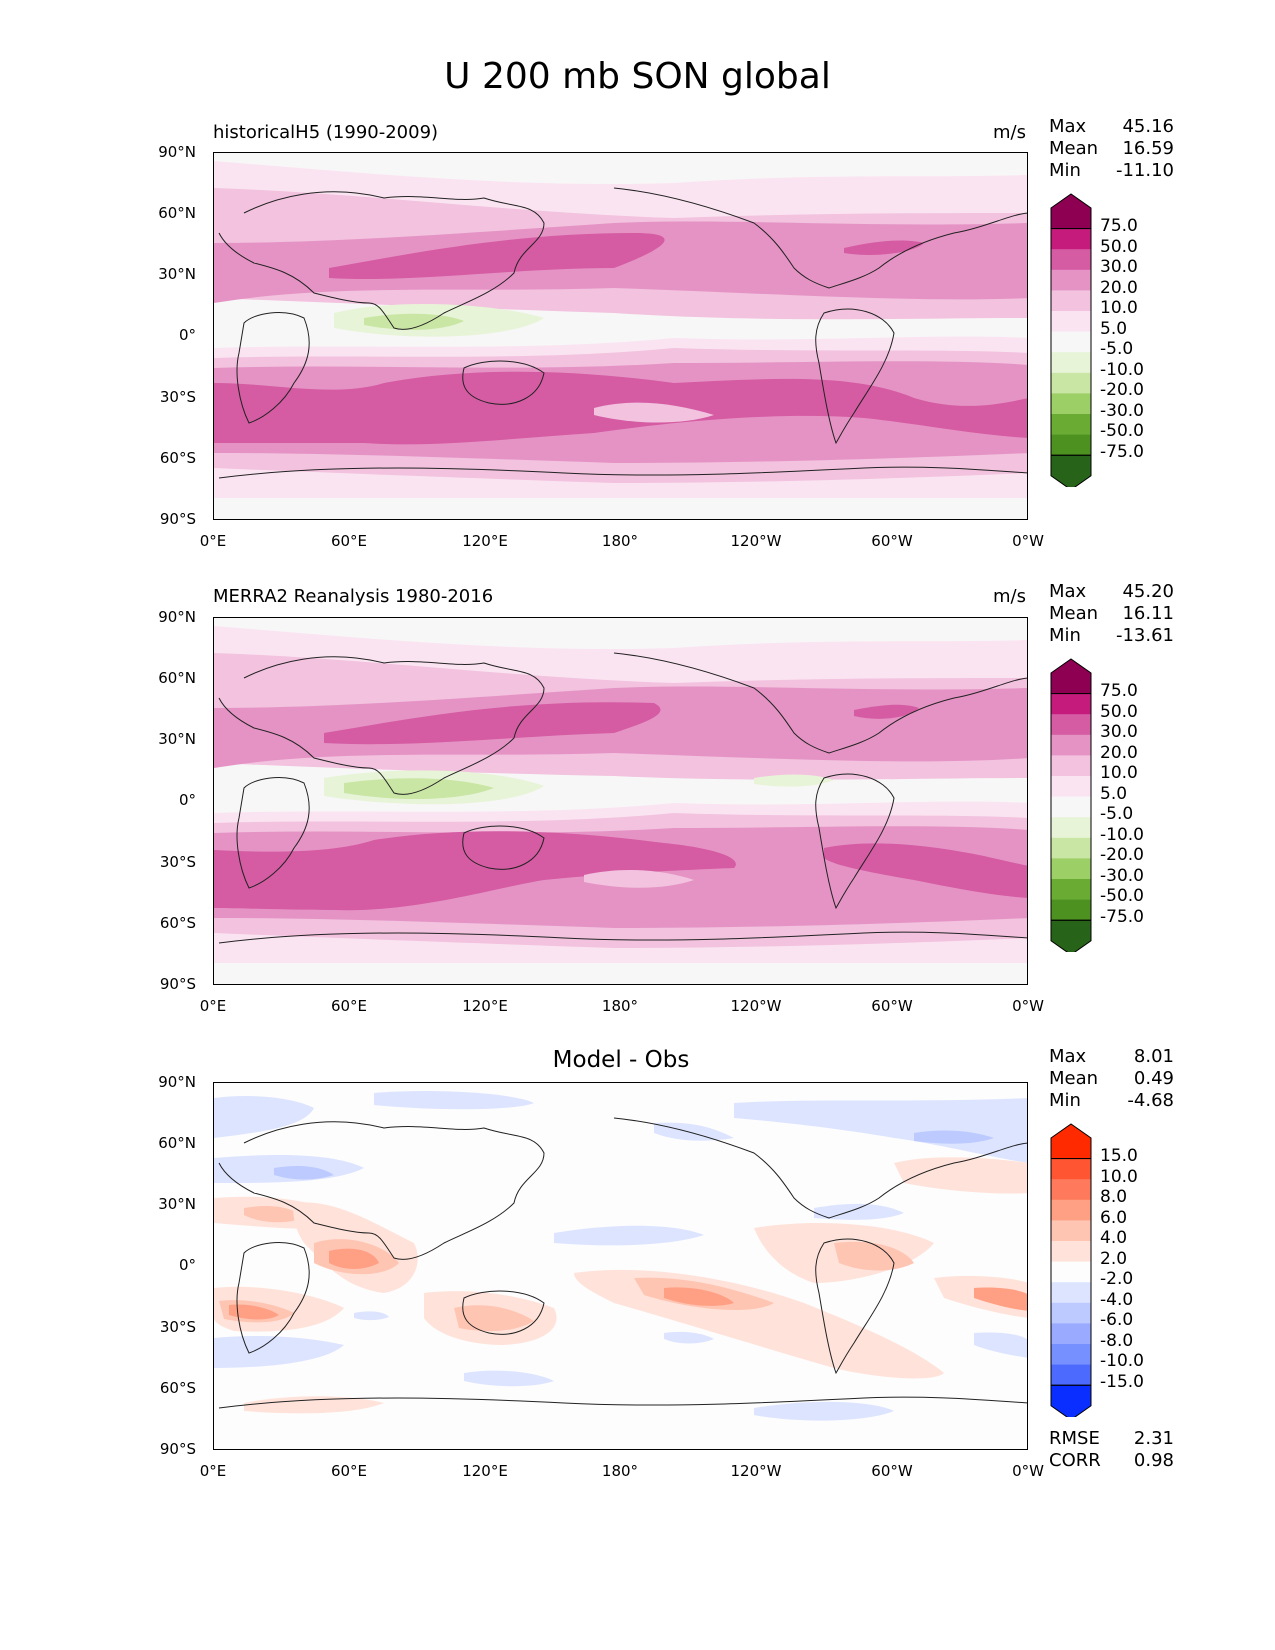  Describe the element at coordinates (1114, 328) in the screenshot. I see `colorbar-label: 5.0` at that location.